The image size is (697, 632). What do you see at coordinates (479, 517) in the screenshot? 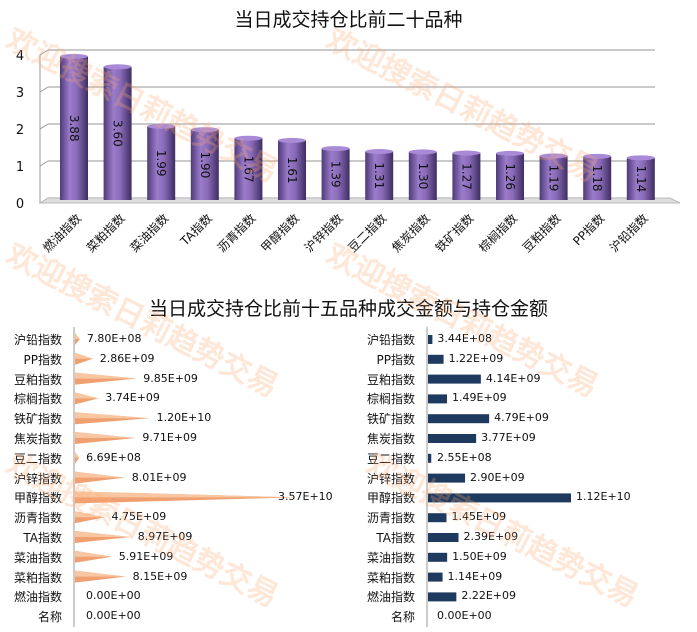
I see `data-label: 1.45E+09` at bounding box center [479, 517].